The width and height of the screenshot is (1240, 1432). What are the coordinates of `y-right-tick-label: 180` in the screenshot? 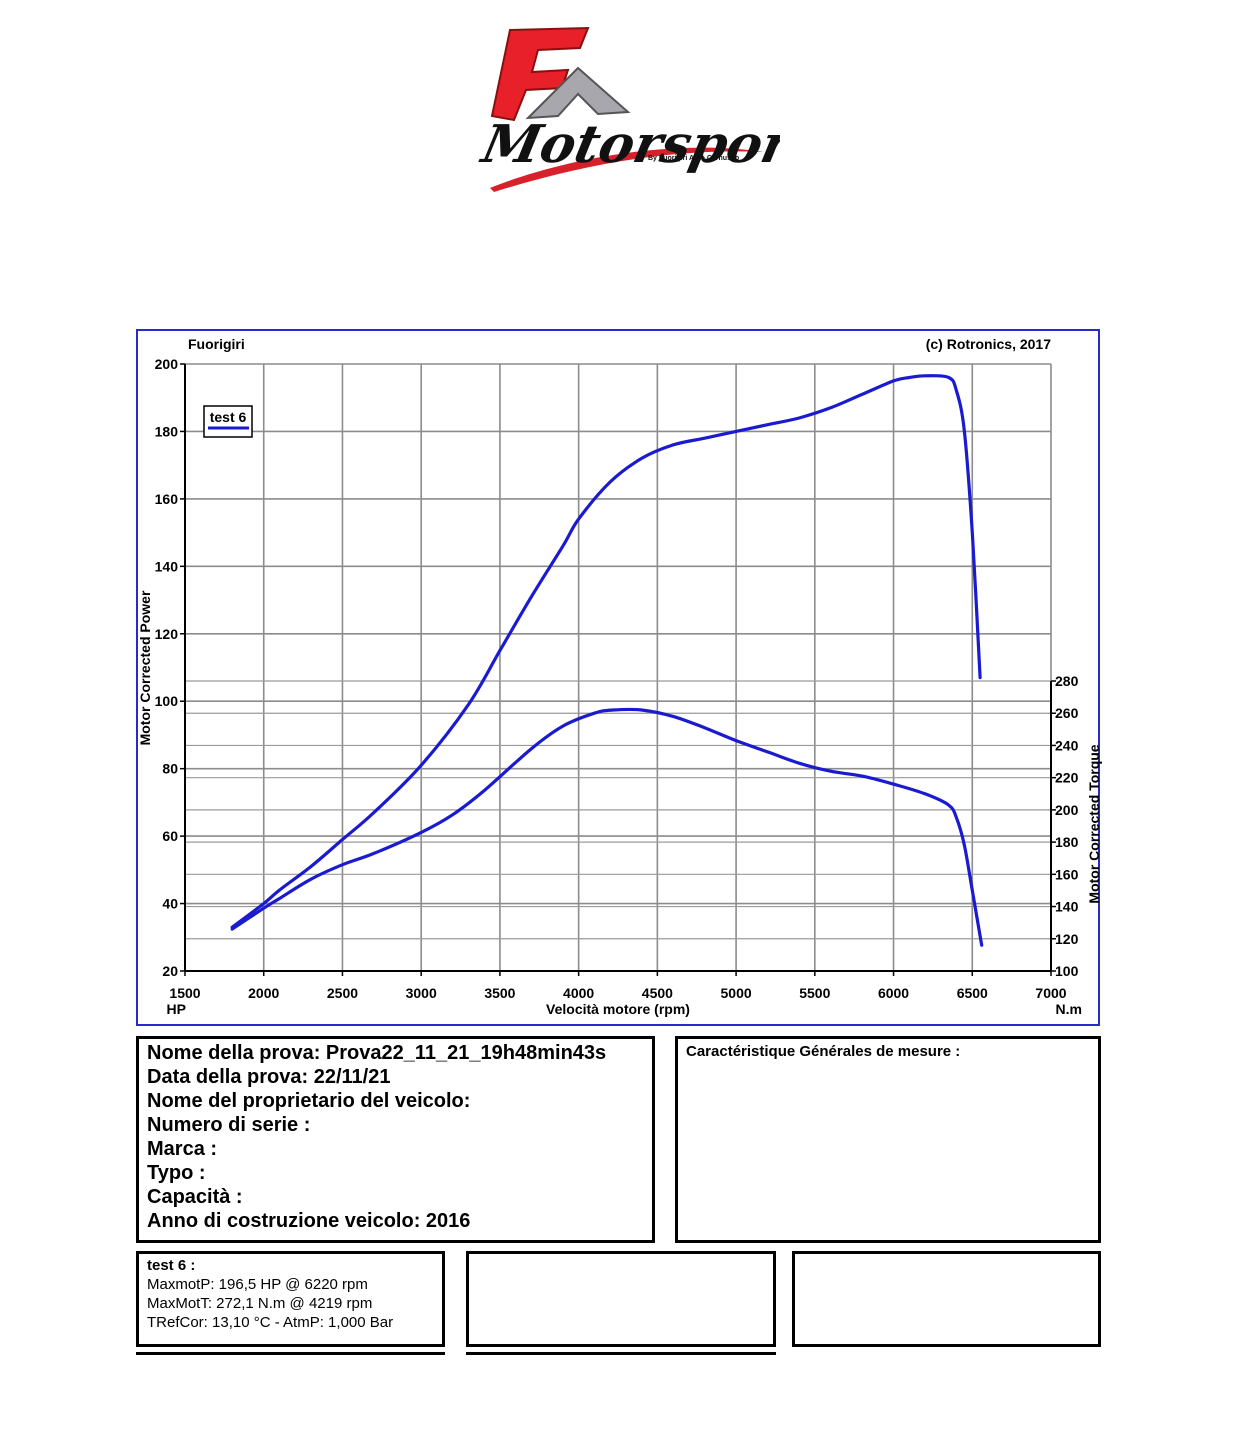 It's located at (1067, 842).